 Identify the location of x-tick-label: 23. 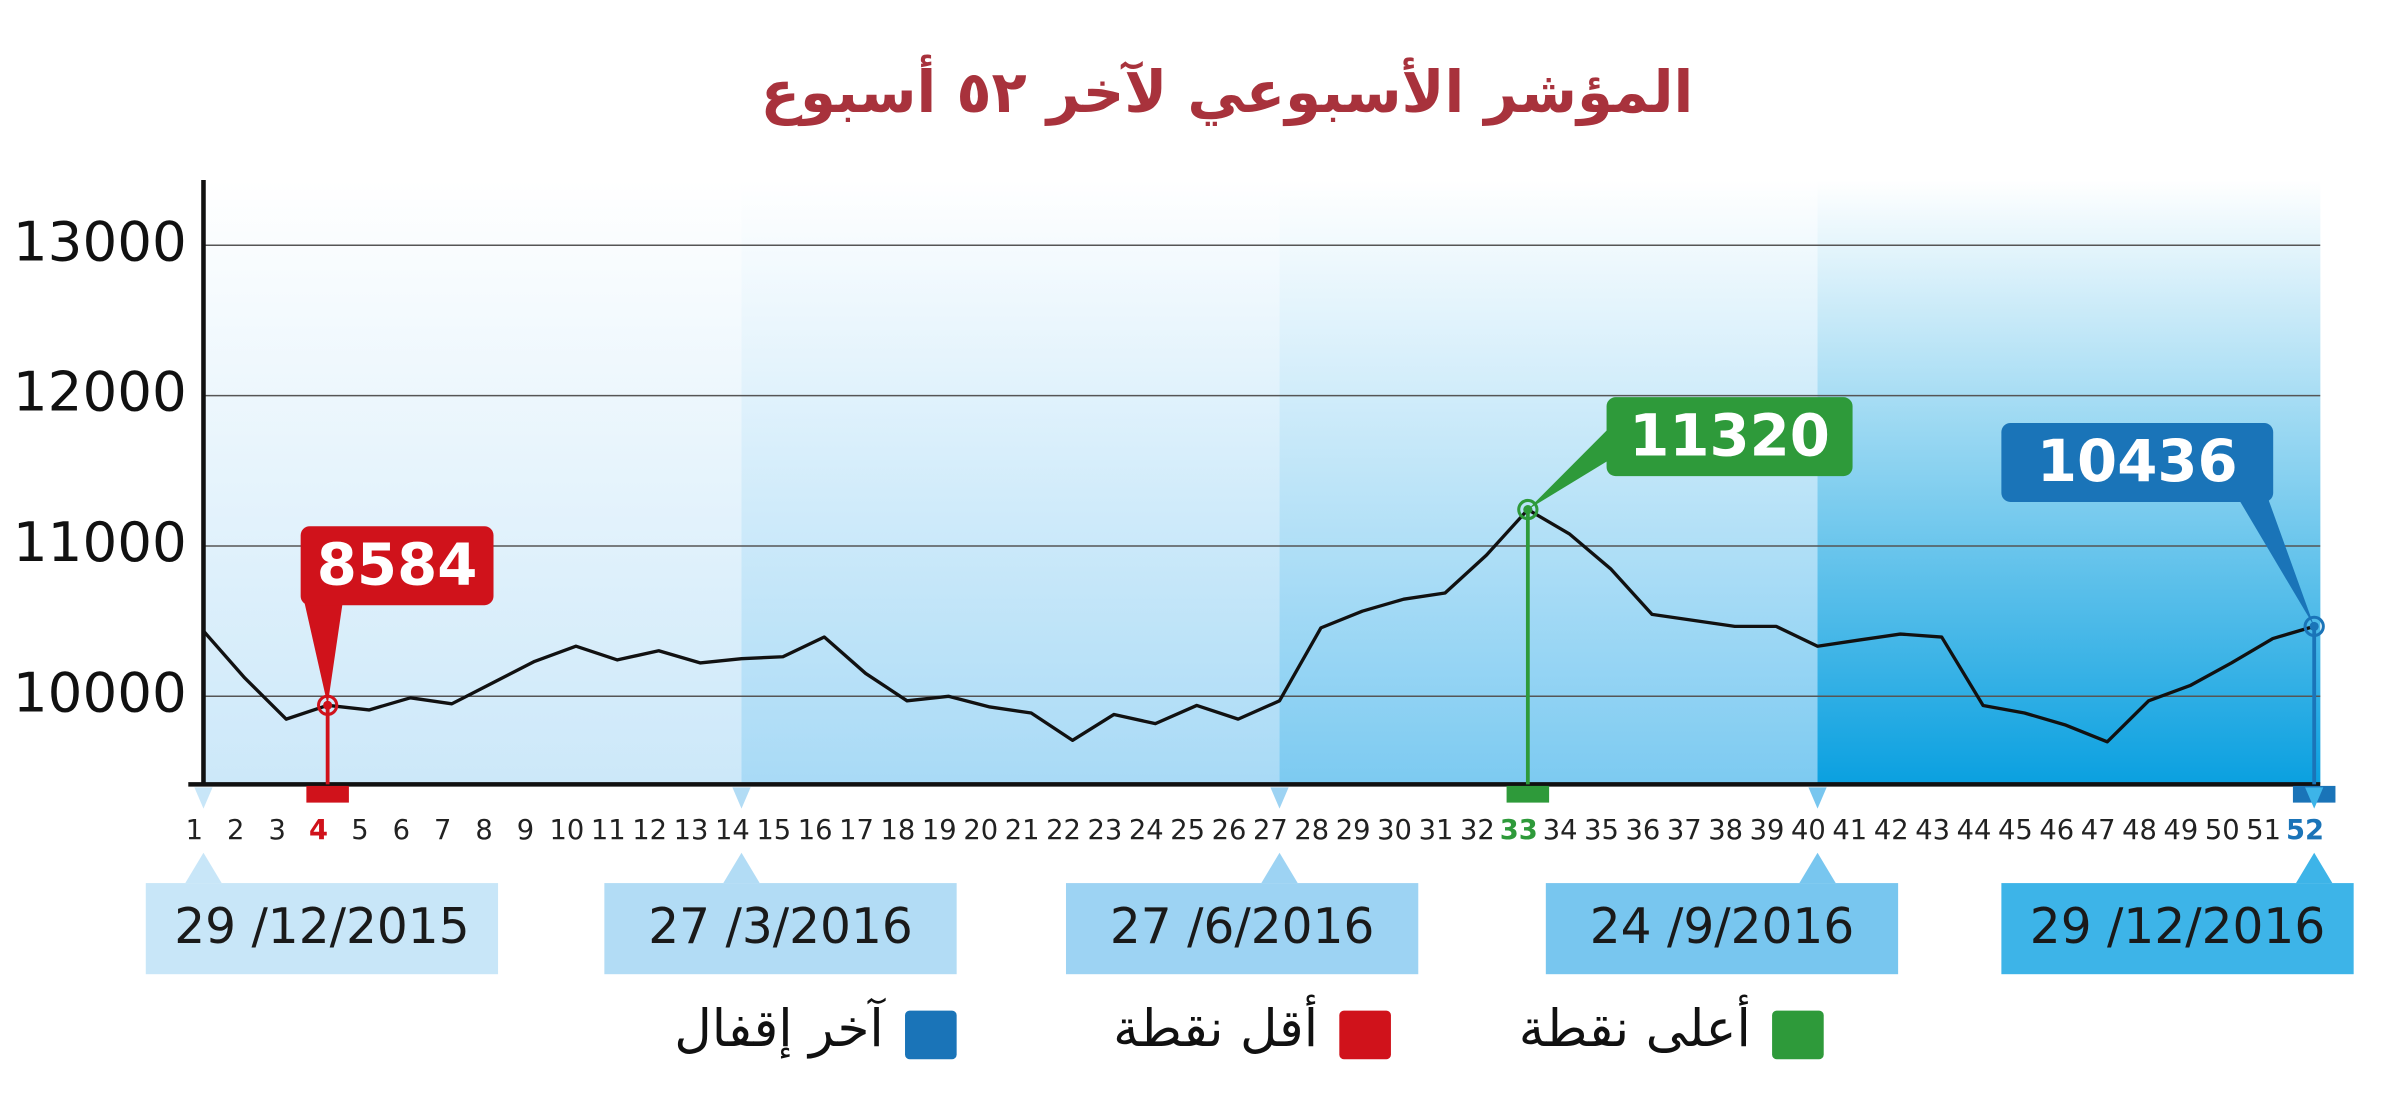
(1104, 830).